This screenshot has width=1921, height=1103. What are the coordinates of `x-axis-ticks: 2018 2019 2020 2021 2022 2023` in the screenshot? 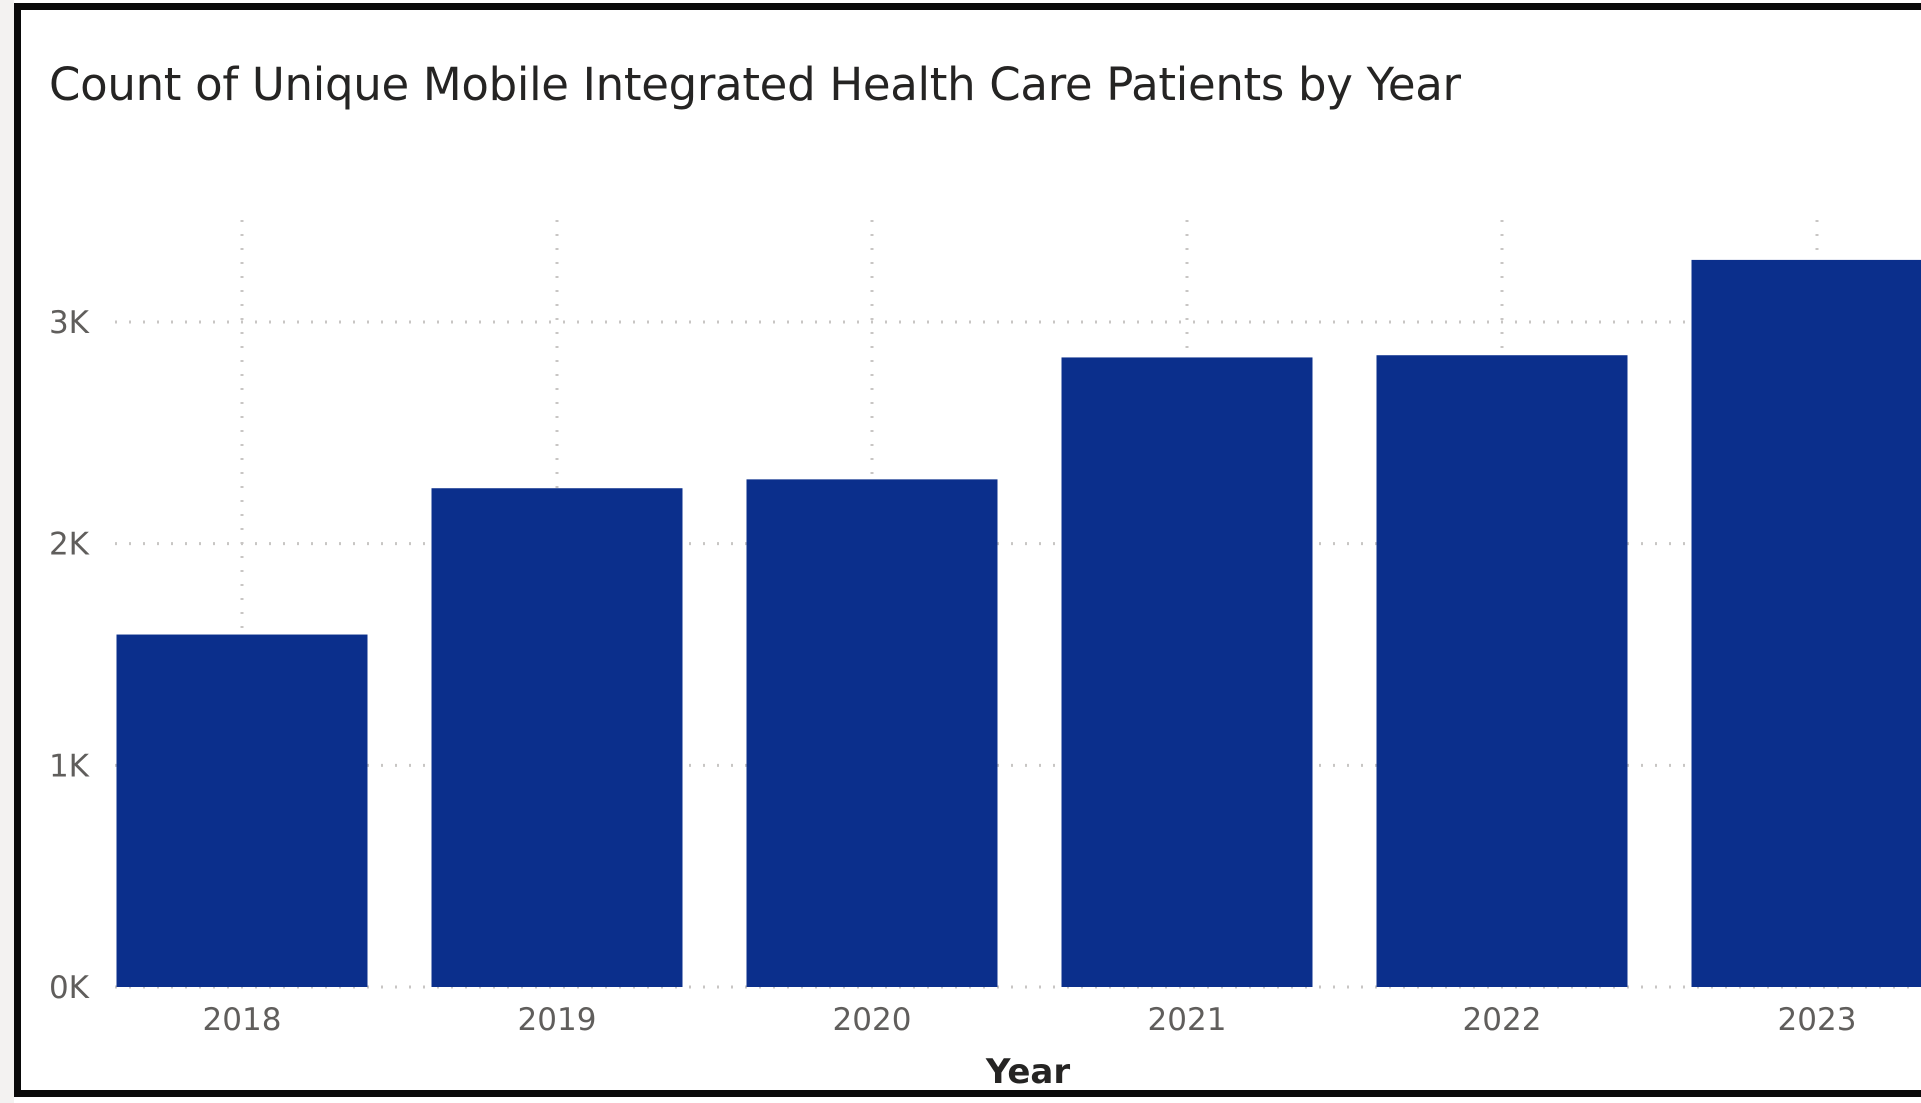 It's located at (1030, 1020).